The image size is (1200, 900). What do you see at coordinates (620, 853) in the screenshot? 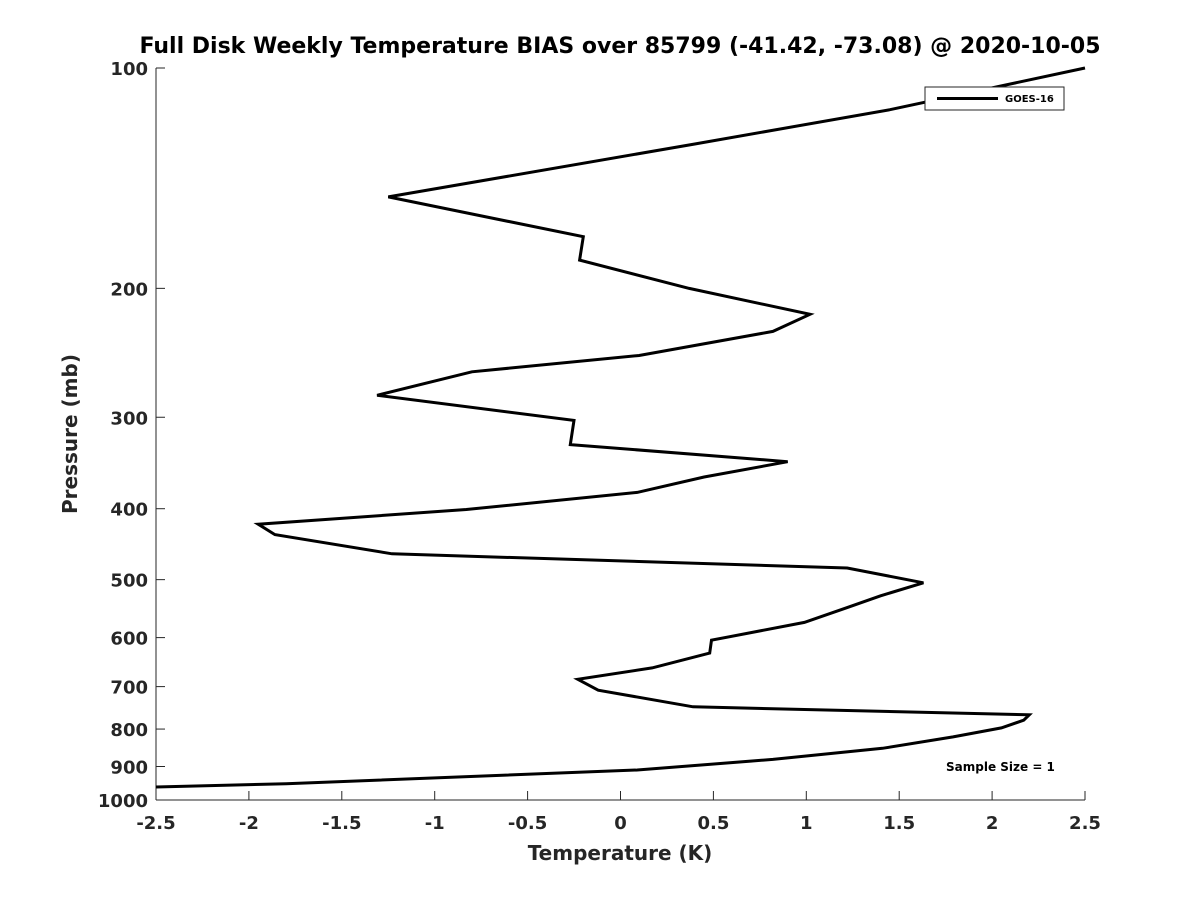
I see `x-axis-label: Temperature (K)` at bounding box center [620, 853].